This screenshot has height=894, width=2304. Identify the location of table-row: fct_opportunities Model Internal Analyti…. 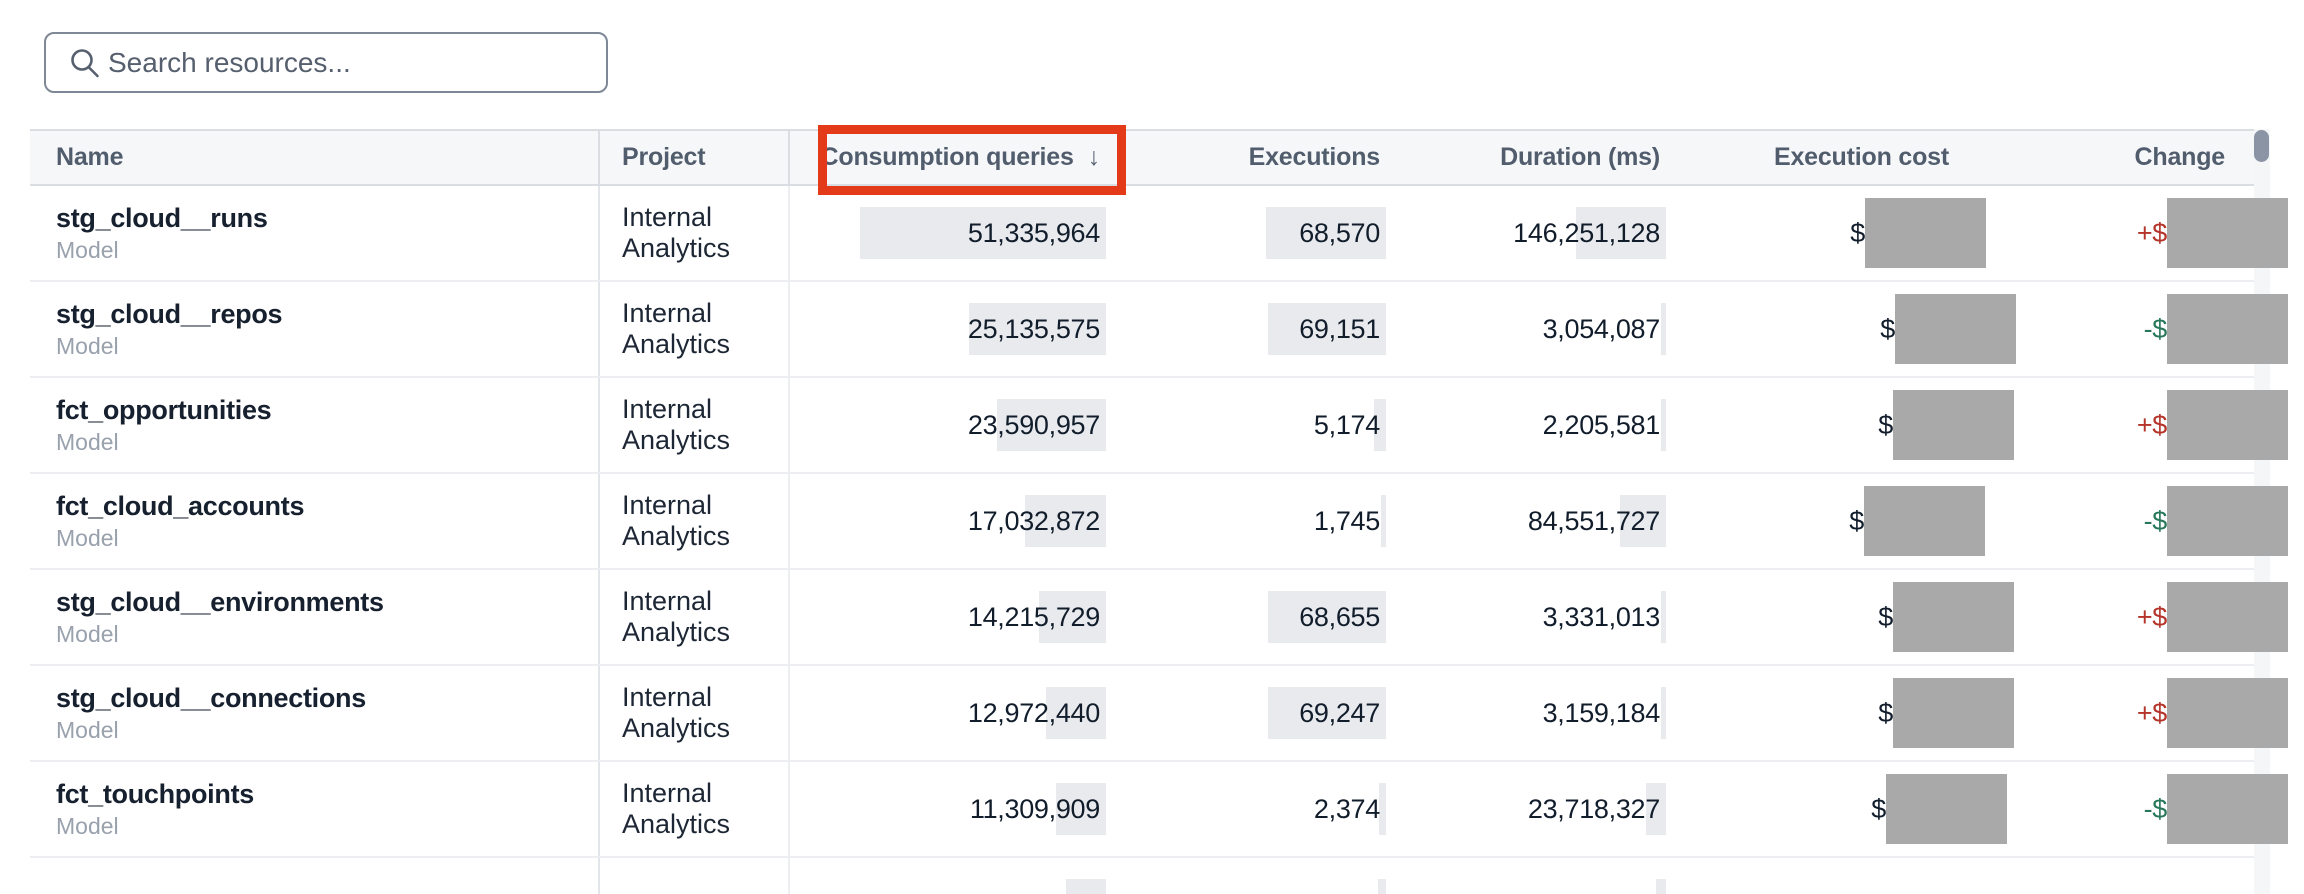
(1159, 426).